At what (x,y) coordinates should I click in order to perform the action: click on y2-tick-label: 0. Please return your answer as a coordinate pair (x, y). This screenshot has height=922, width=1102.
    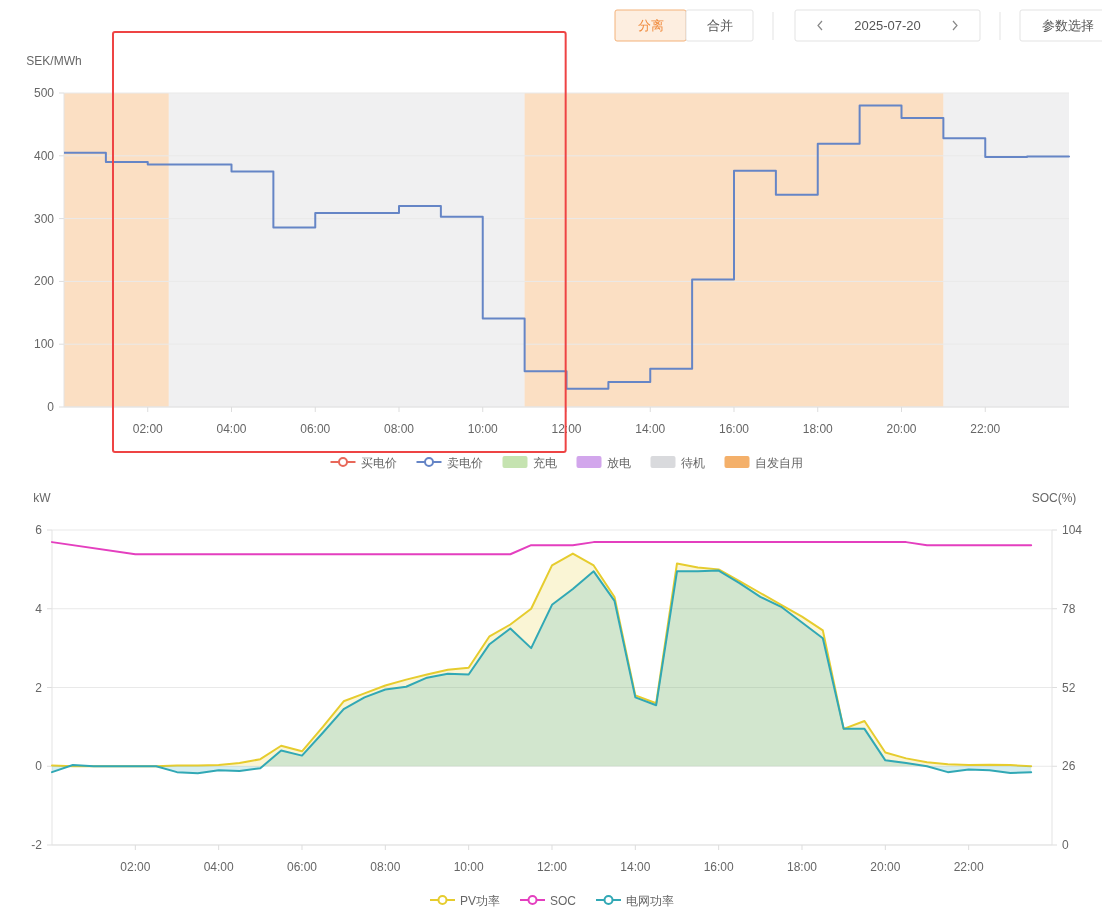
    Looking at the image, I should click on (1065, 845).